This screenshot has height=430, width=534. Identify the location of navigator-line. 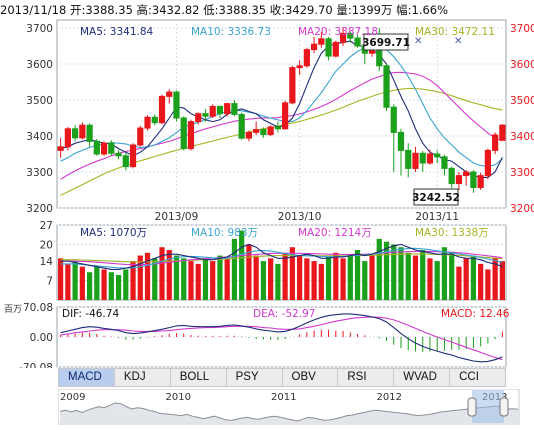
(289, 412).